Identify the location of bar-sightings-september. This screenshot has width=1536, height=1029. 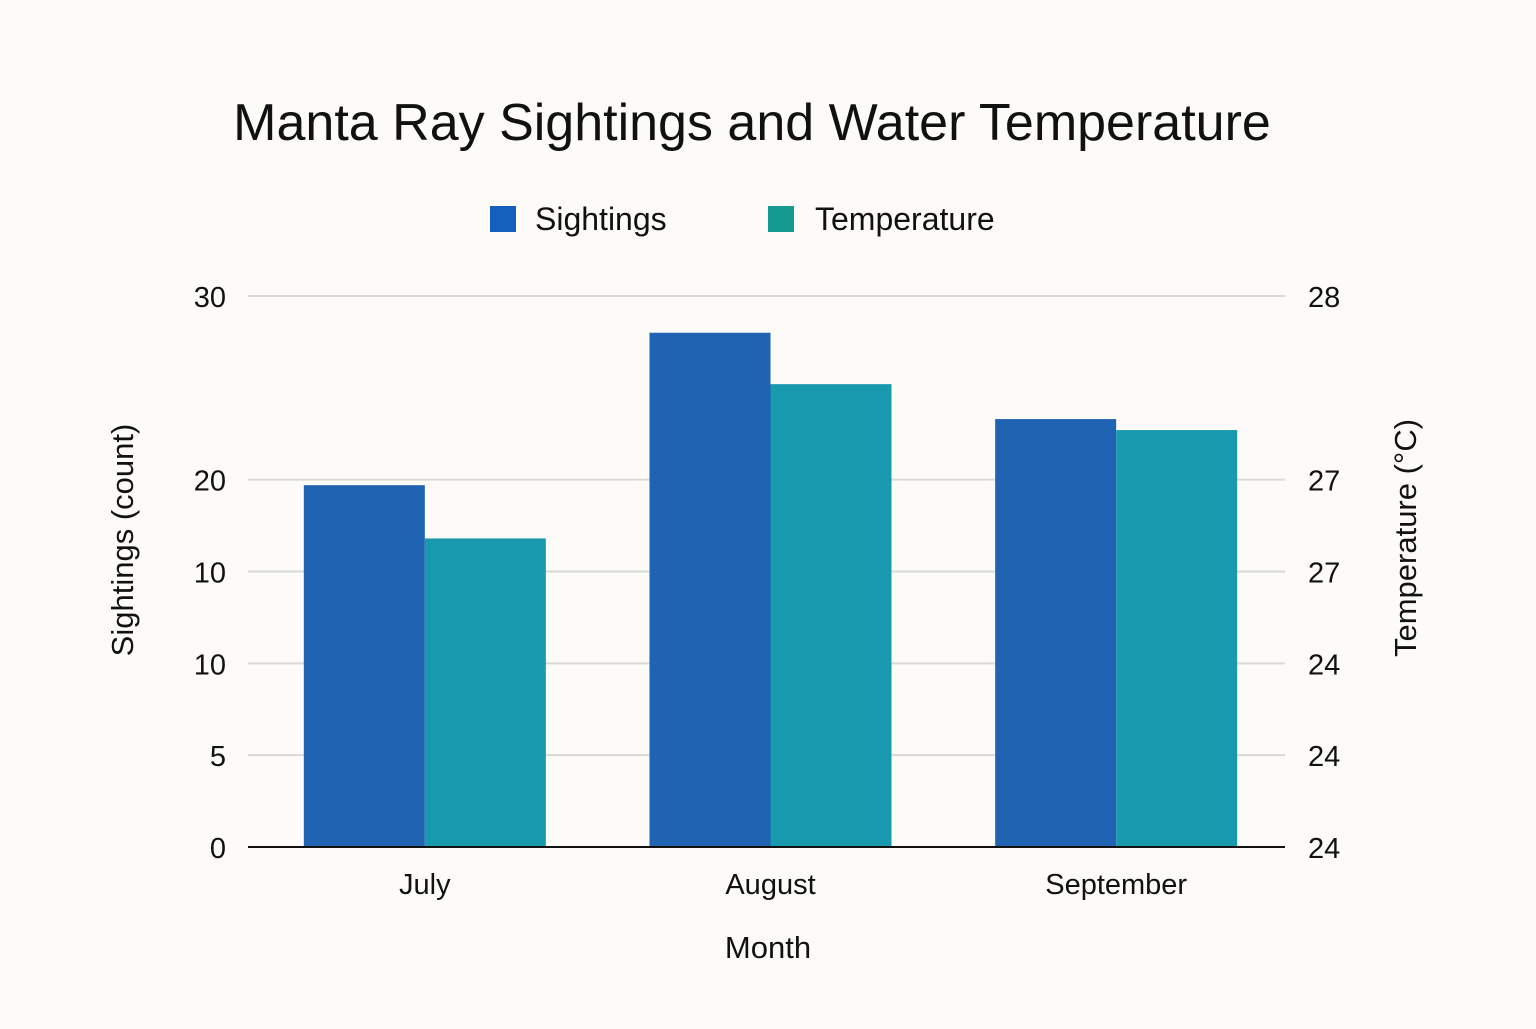
(1056, 633).